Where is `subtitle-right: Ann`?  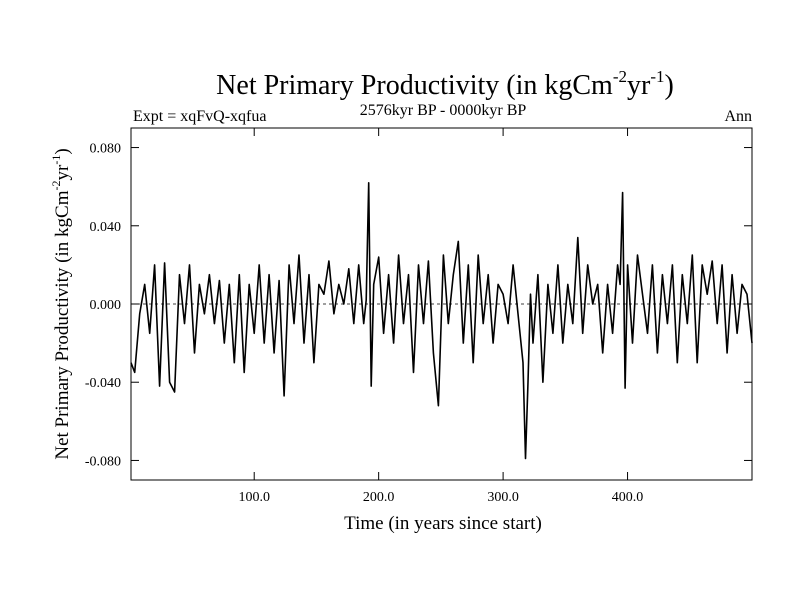 subtitle-right: Ann is located at coordinates (738, 116).